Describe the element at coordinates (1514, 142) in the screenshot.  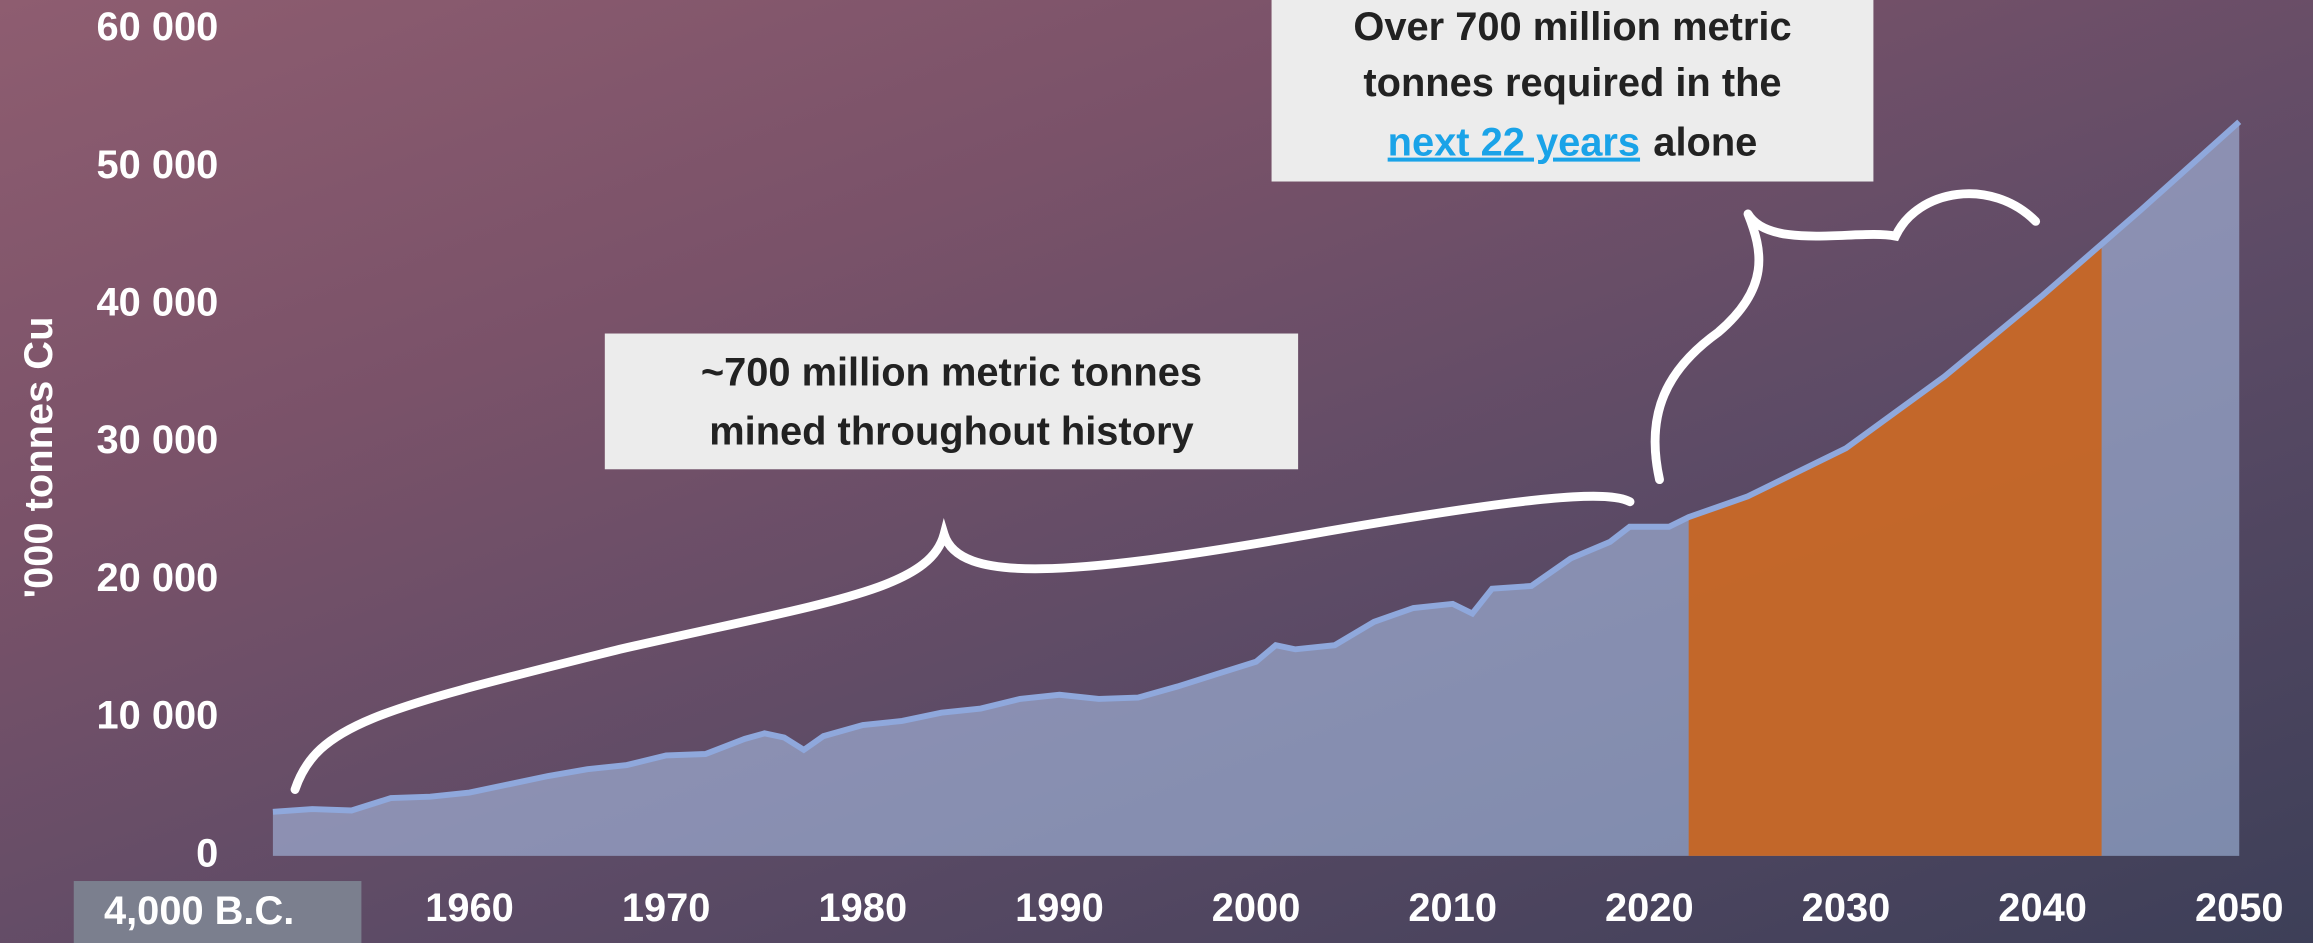
I see `link: next 22 years` at that location.